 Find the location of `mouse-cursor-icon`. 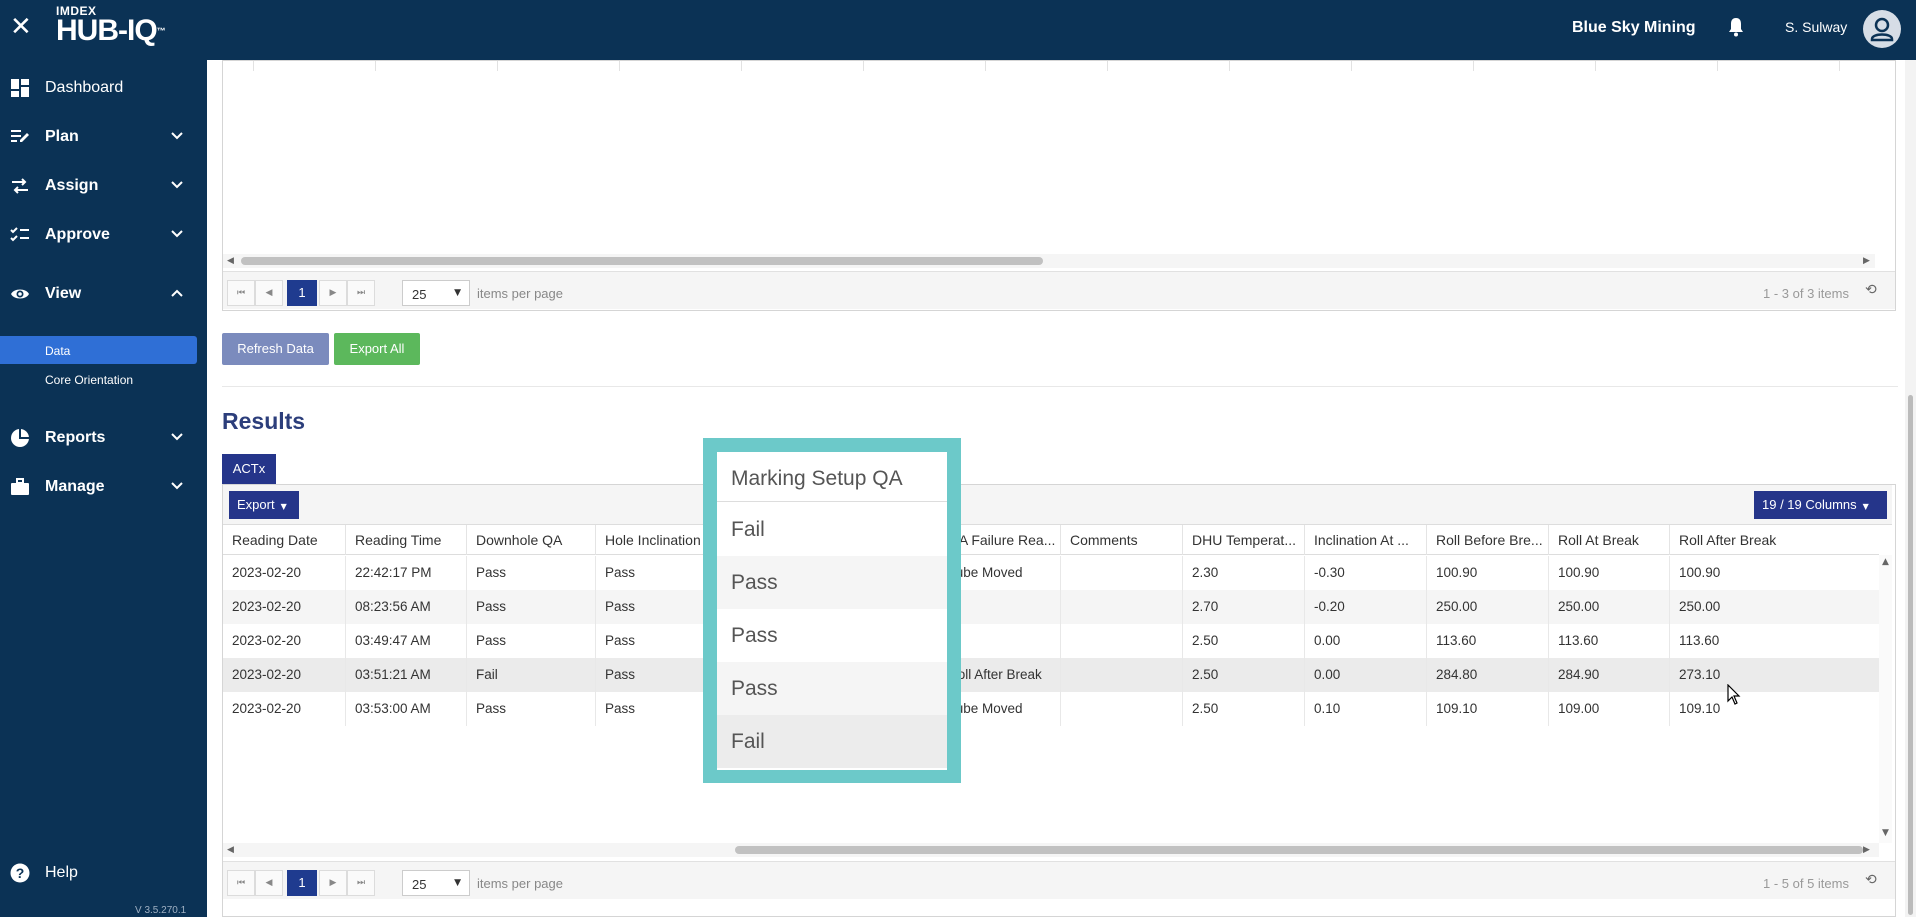

mouse-cursor-icon is located at coordinates (1734, 697).